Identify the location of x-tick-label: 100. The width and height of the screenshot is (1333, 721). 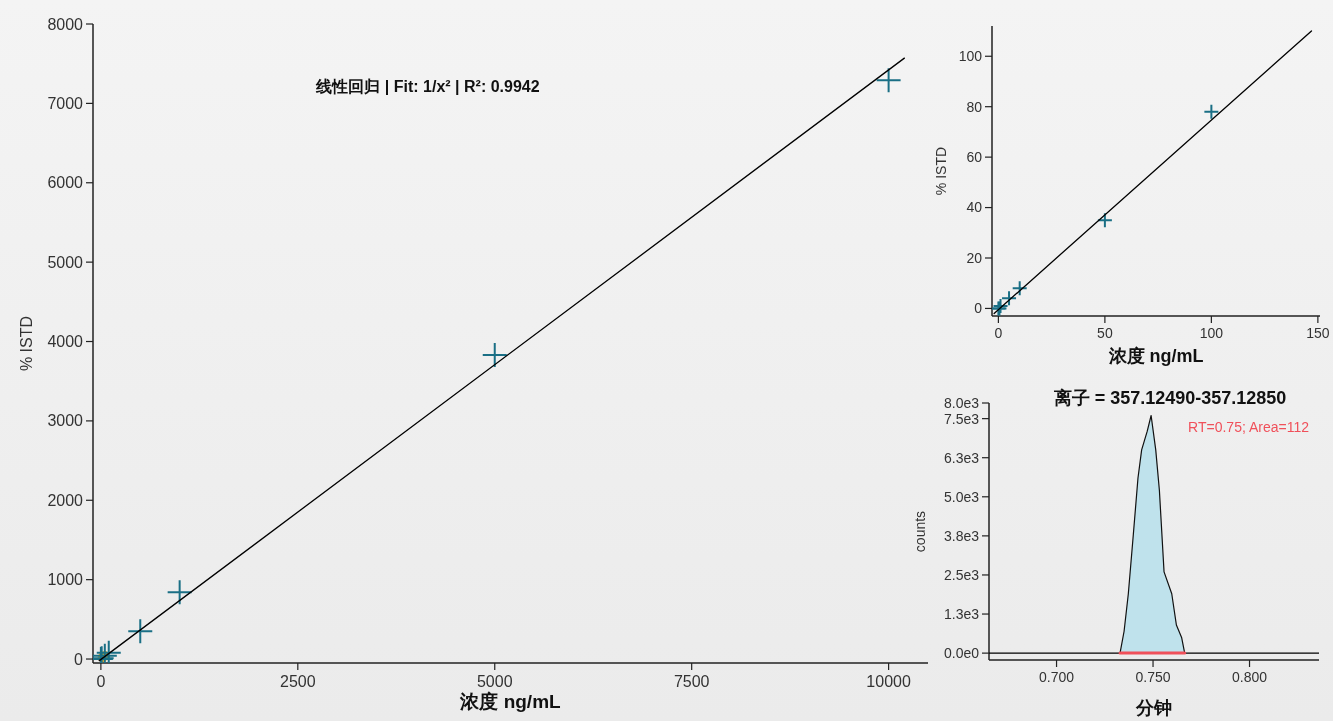
(1211, 333).